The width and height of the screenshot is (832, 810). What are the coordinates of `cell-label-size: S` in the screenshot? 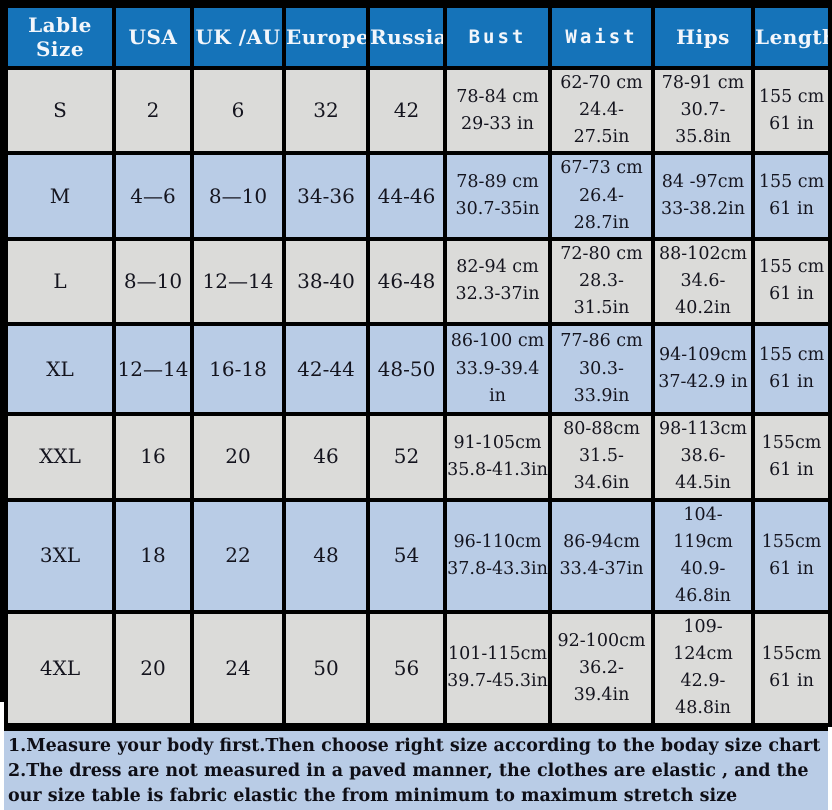 It's located at (60, 110).